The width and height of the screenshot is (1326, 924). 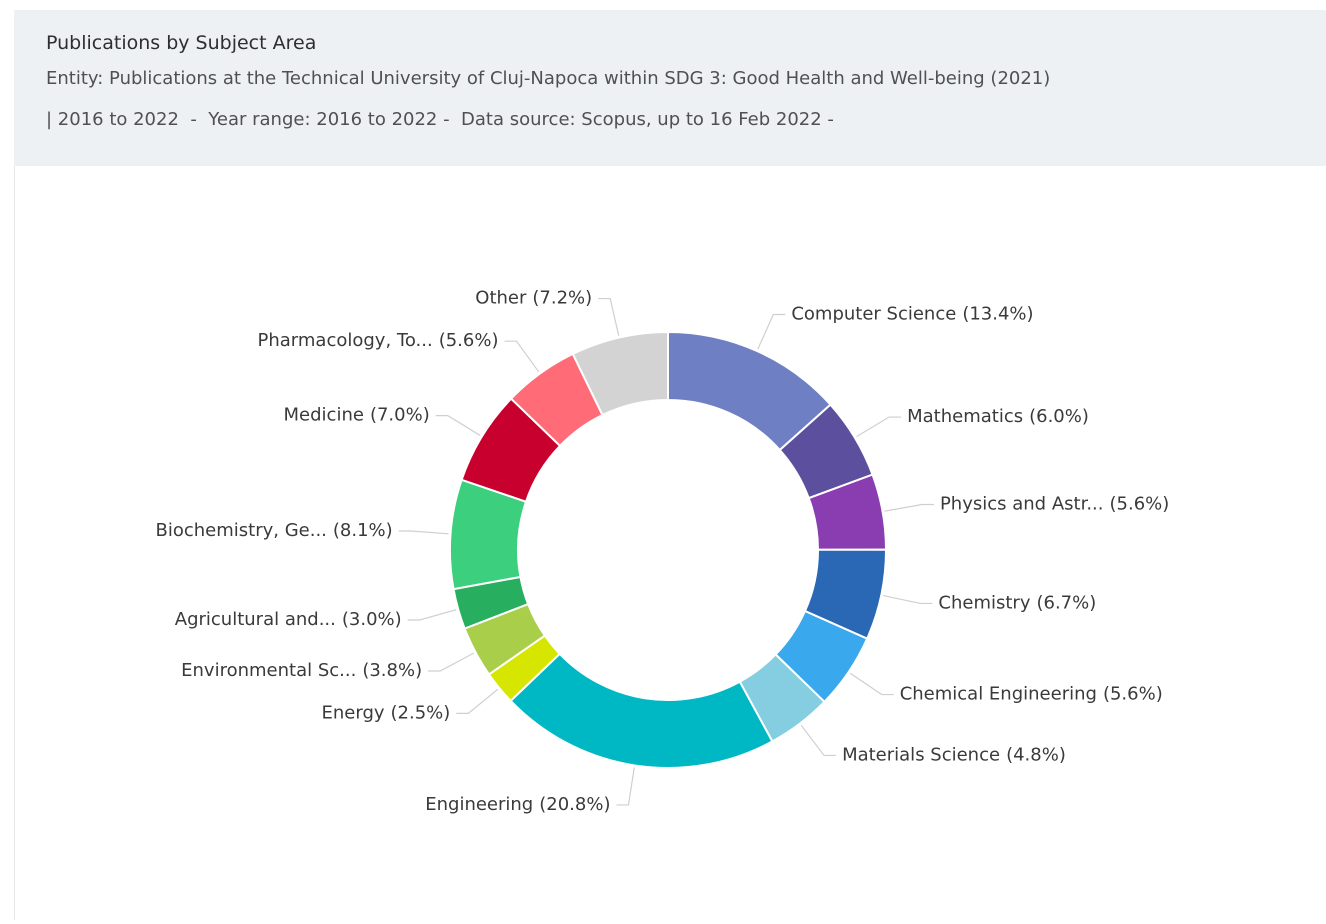 I want to click on slice-label: Physics and Astr... (5.6%), so click(x=1054, y=503).